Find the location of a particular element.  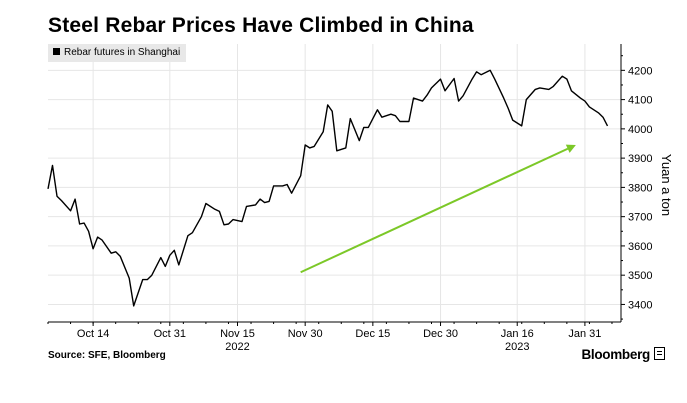

x-tick-label: Dec 30 is located at coordinates (440, 334).